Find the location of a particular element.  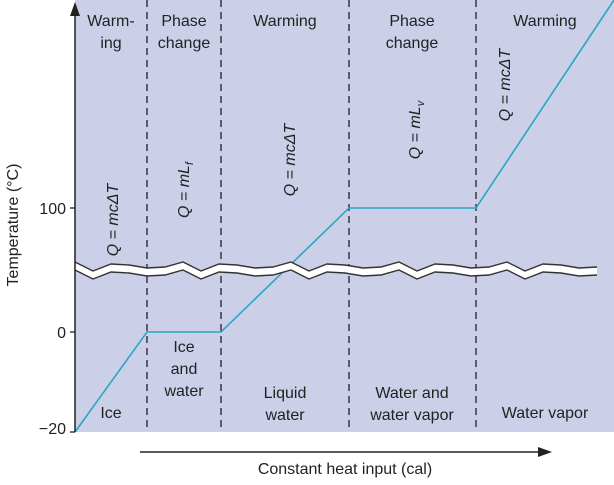

x-axis-label: Constant heat input (cal) is located at coordinates (345, 469).